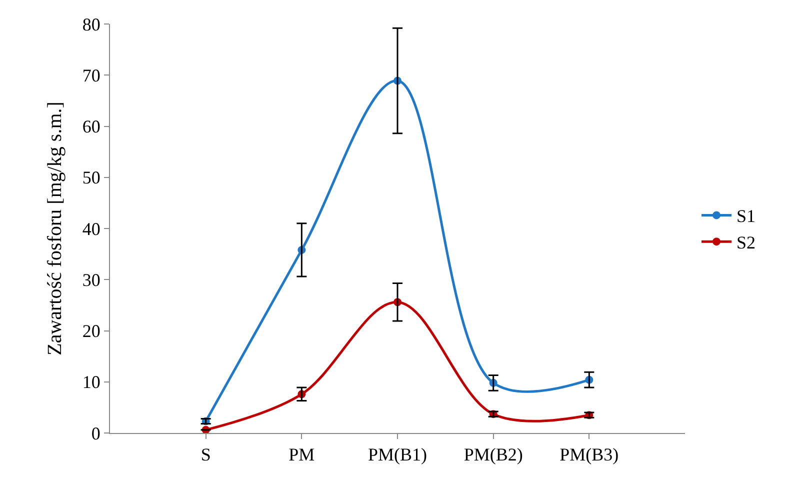  I want to click on y-tick-label: 80, so click(91, 24).